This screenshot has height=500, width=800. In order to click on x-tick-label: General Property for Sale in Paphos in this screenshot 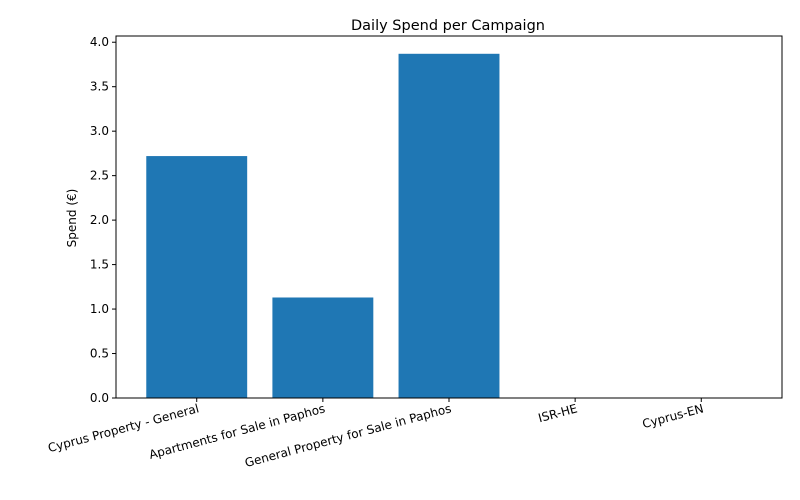, I will do `click(348, 435)`.